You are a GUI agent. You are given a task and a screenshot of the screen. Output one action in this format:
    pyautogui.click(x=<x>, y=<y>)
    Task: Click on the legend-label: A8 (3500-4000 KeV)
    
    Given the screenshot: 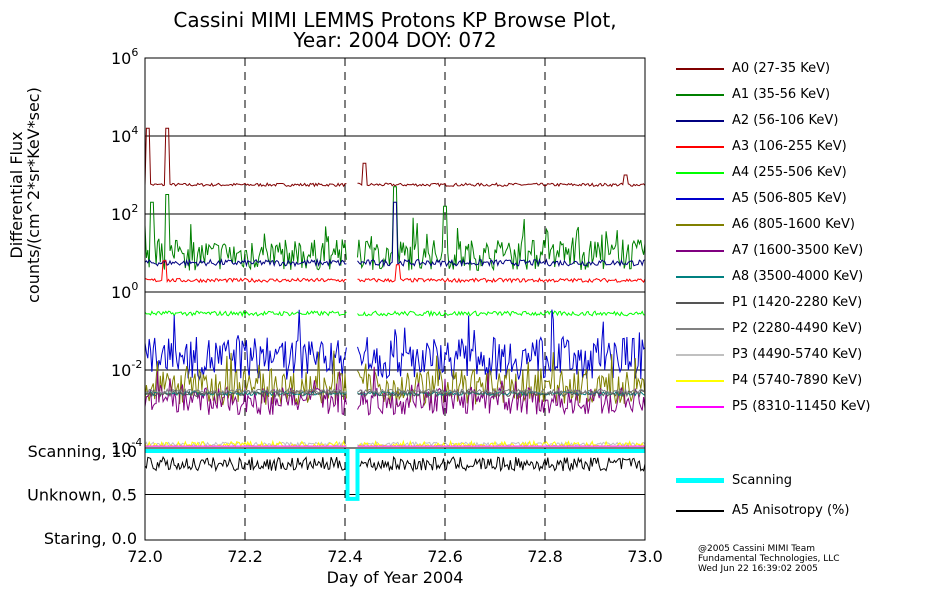 What is the action you would take?
    pyautogui.click(x=798, y=276)
    